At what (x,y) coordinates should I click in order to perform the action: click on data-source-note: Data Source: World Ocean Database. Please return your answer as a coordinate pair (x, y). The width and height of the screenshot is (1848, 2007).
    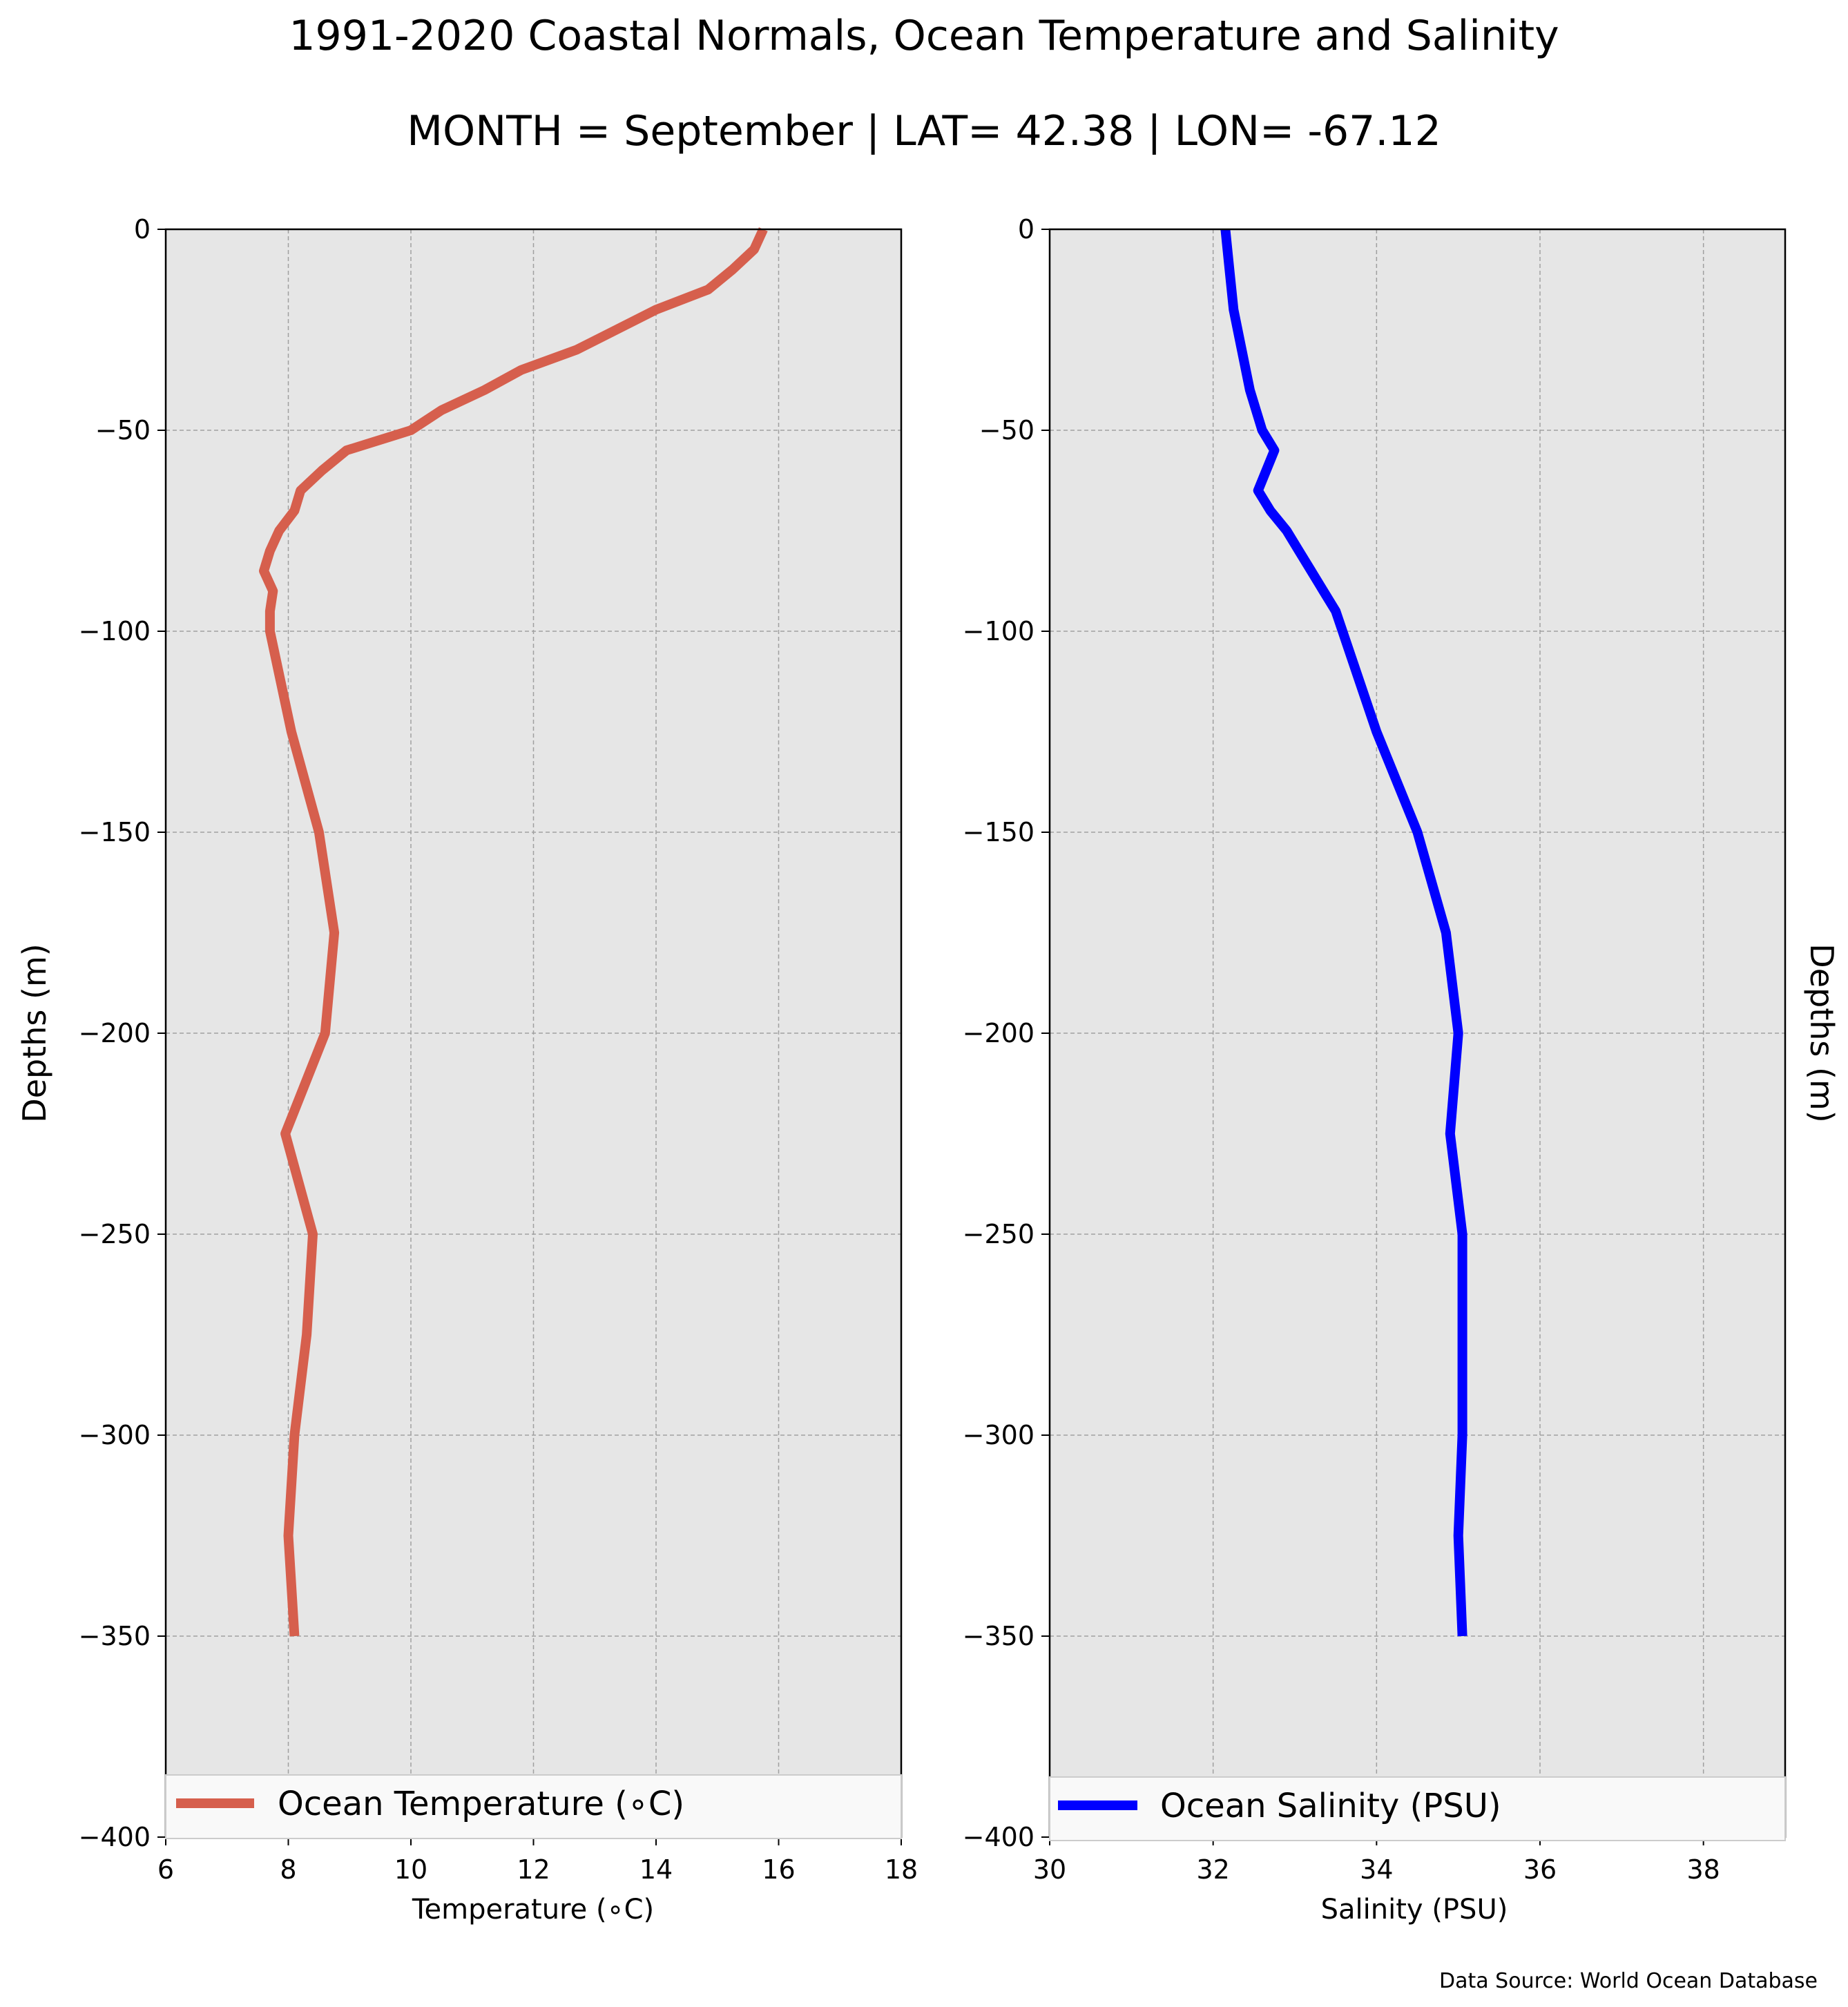
    Looking at the image, I should click on (1628, 1981).